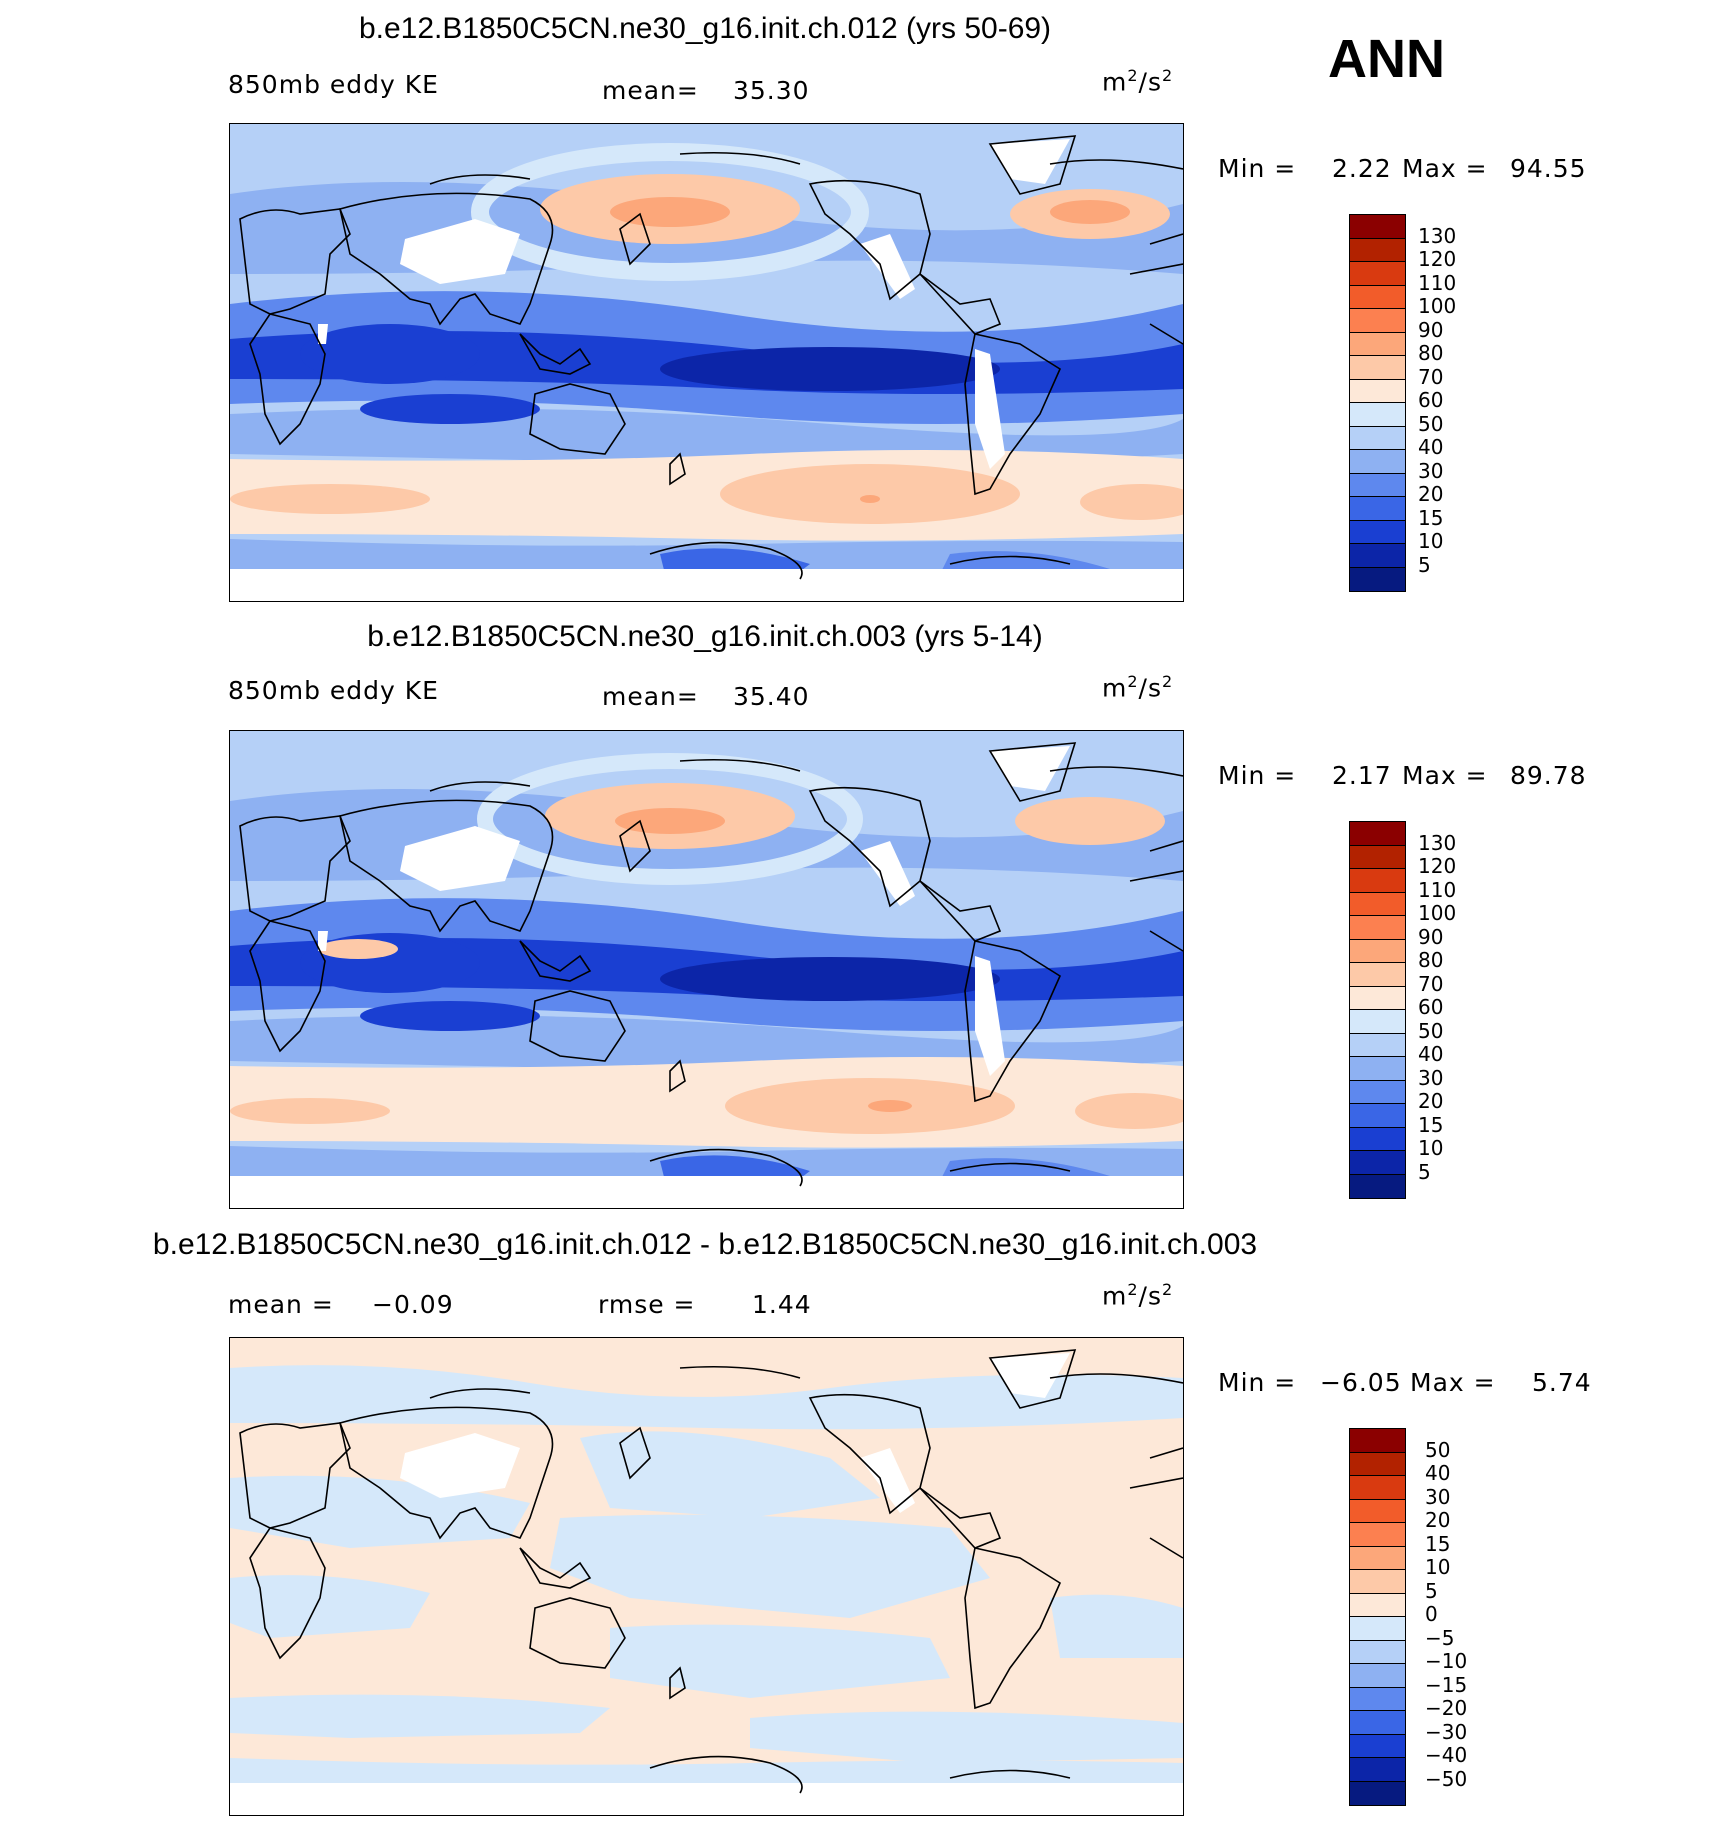  What do you see at coordinates (771, 90) in the screenshot?
I see `panel-1-mean-value: 35.30` at bounding box center [771, 90].